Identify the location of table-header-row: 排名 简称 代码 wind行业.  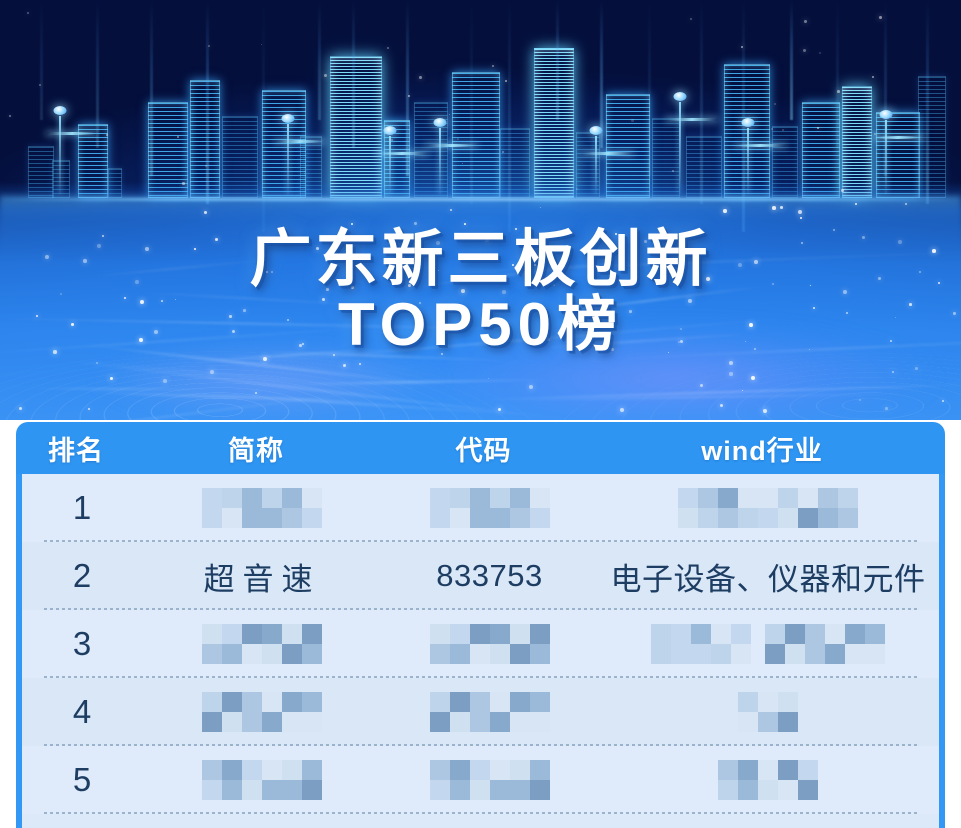
(480, 448).